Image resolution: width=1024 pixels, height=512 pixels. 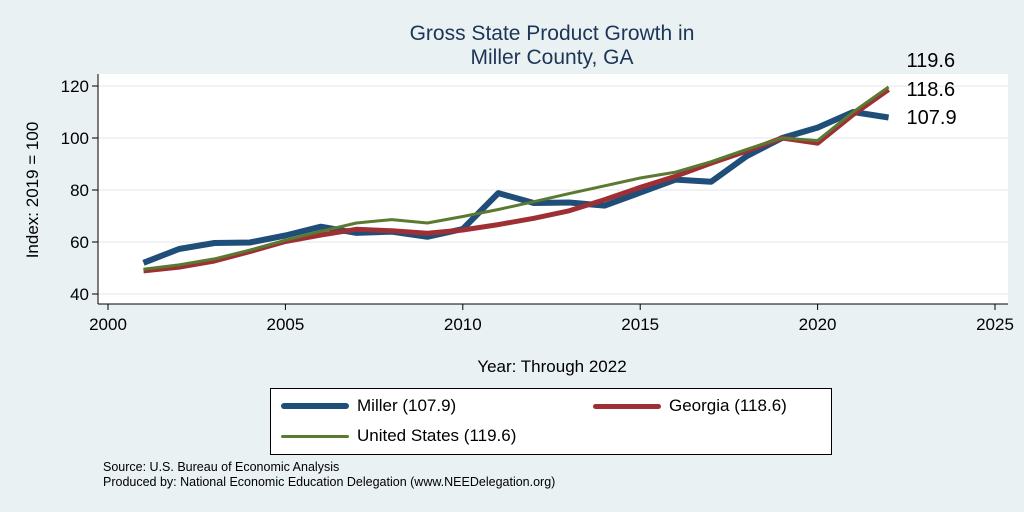 I want to click on x-tick-label: 2020, so click(x=818, y=324).